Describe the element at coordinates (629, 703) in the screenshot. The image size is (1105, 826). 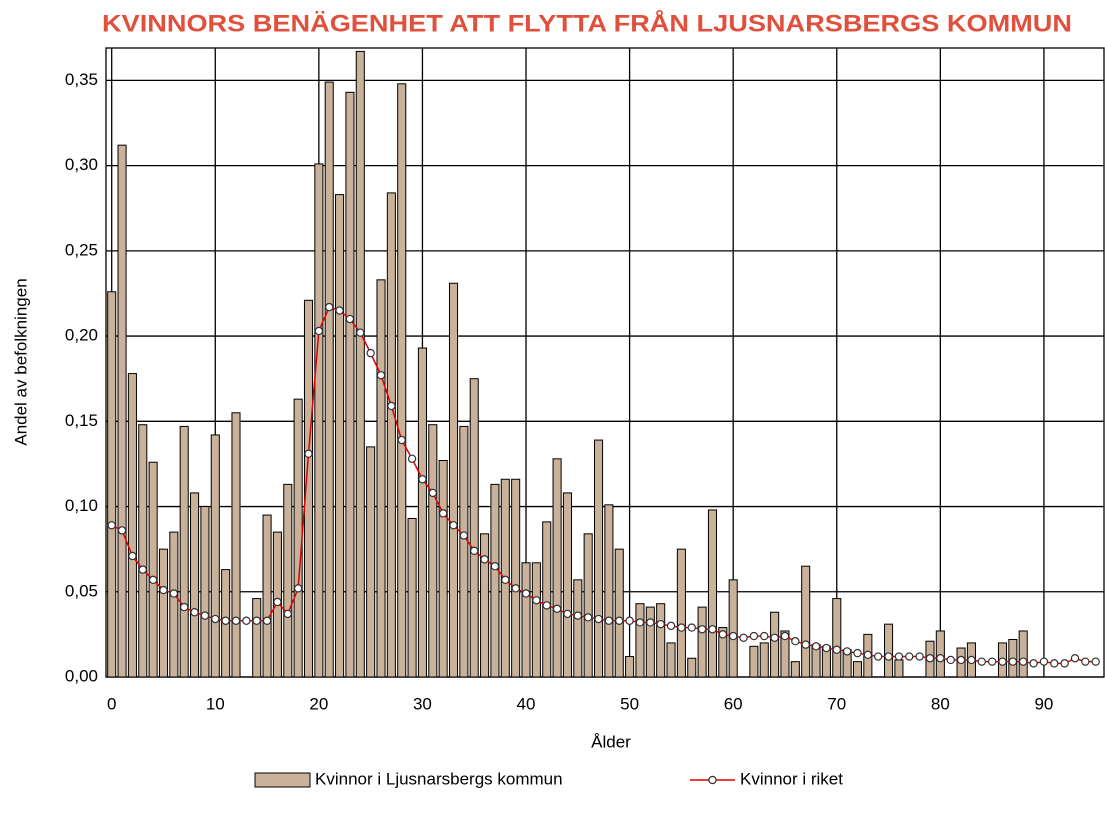
I see `x-tick-label: 50` at that location.